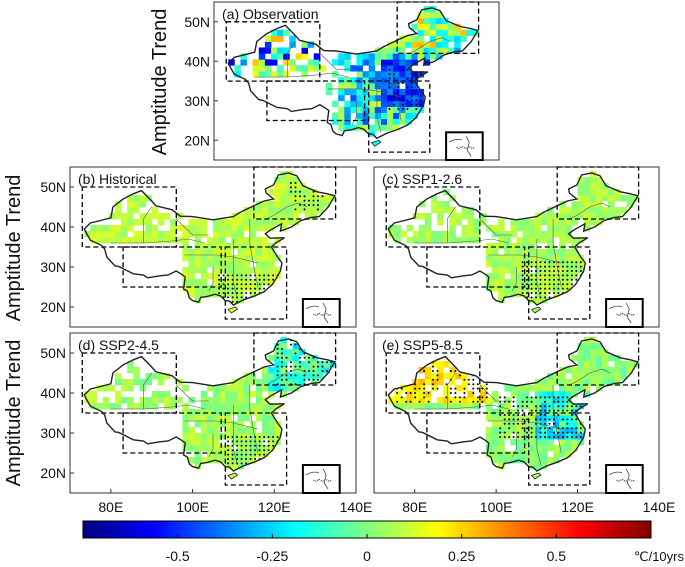  Describe the element at coordinates (464, 146) in the screenshot. I see `inset-frame` at that location.